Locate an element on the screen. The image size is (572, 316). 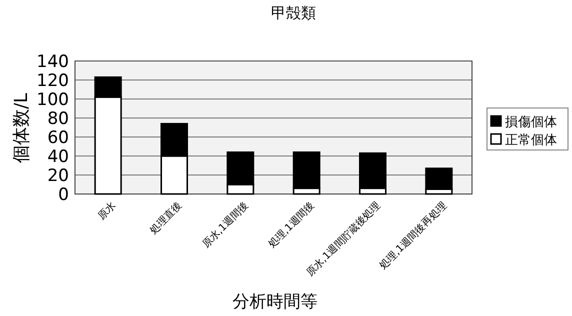
x-tick-label: 原水 is located at coordinates (107, 211).